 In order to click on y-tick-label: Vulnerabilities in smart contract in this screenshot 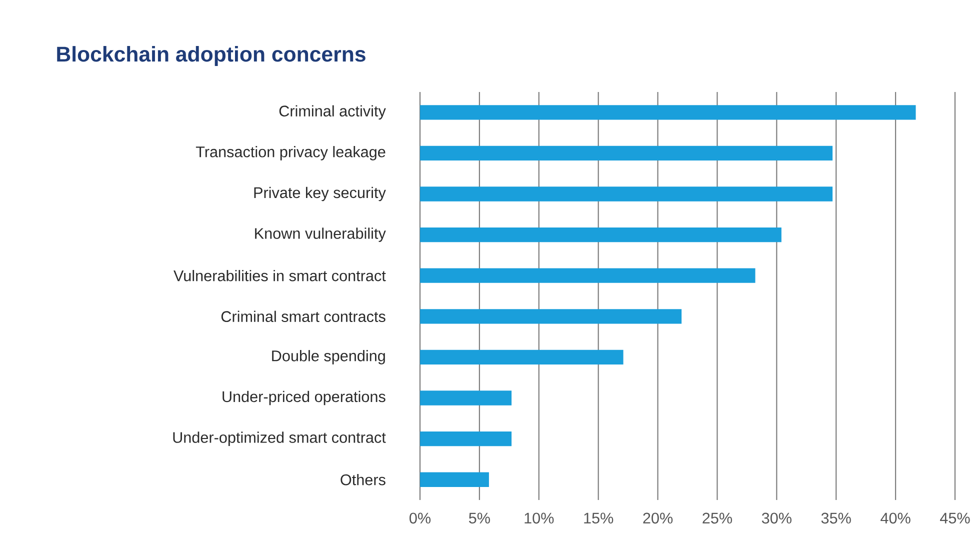, I will do `click(280, 276)`.